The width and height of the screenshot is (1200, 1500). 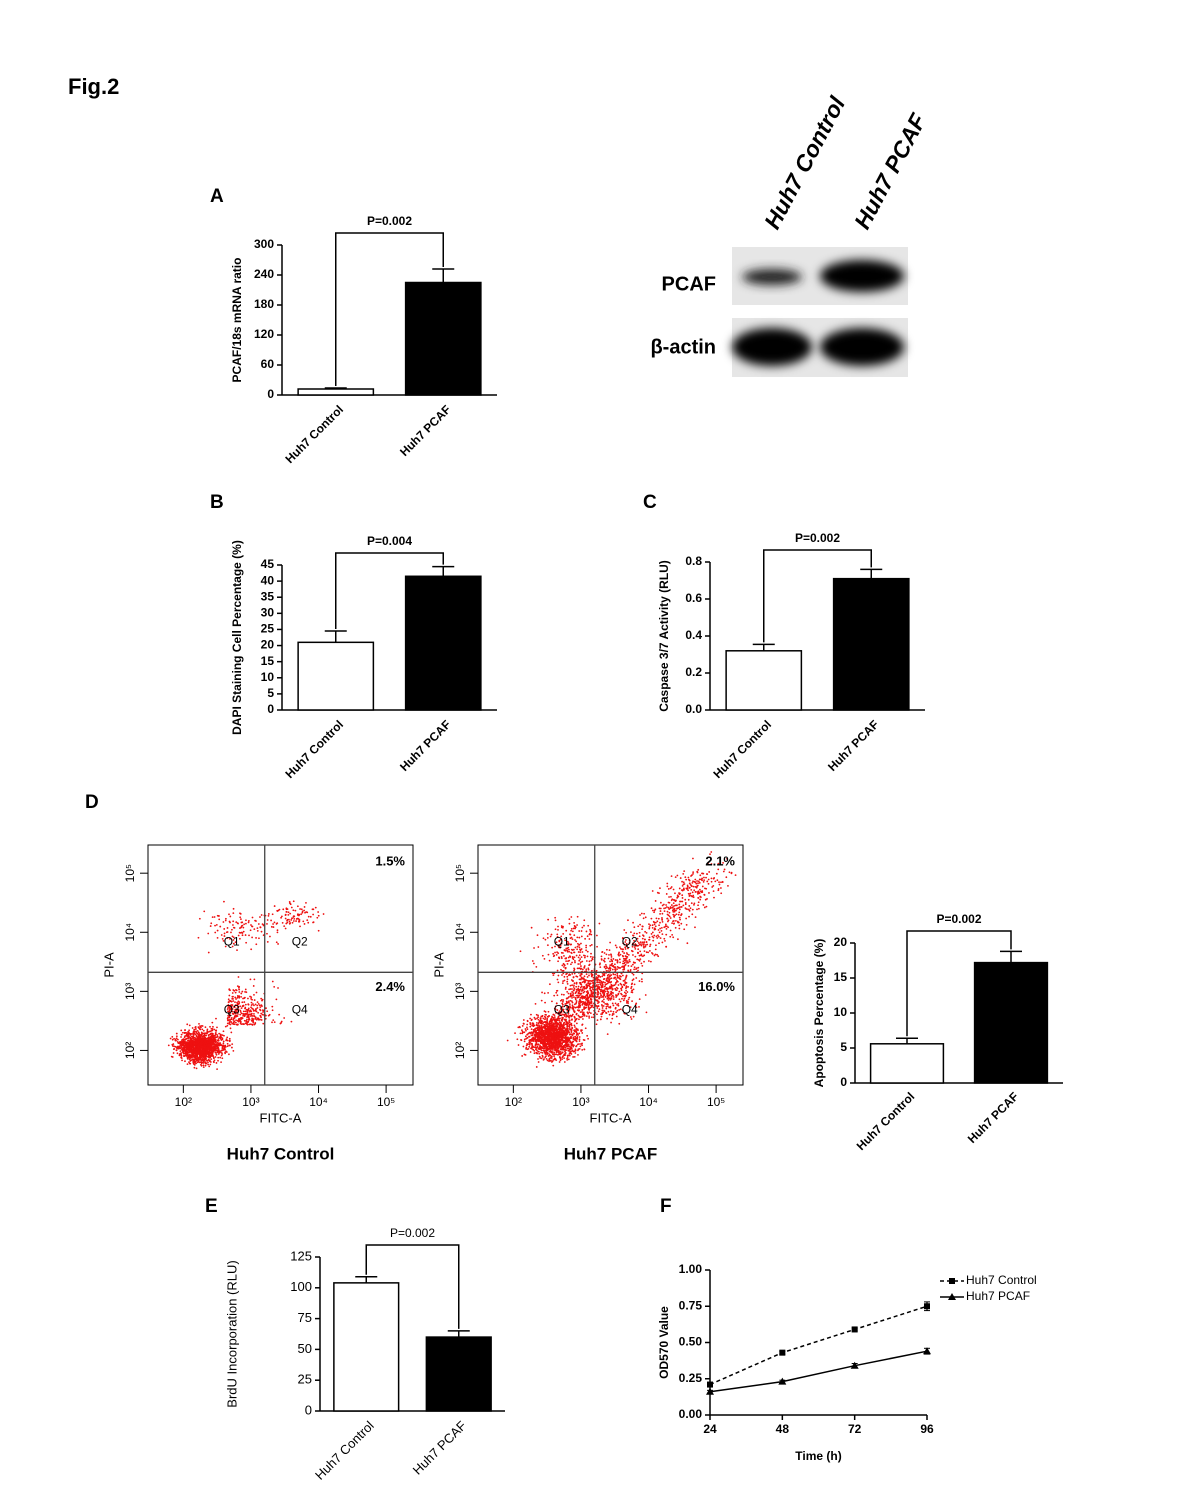 What do you see at coordinates (268, 613) in the screenshot?
I see `y-tick-label: 30` at bounding box center [268, 613].